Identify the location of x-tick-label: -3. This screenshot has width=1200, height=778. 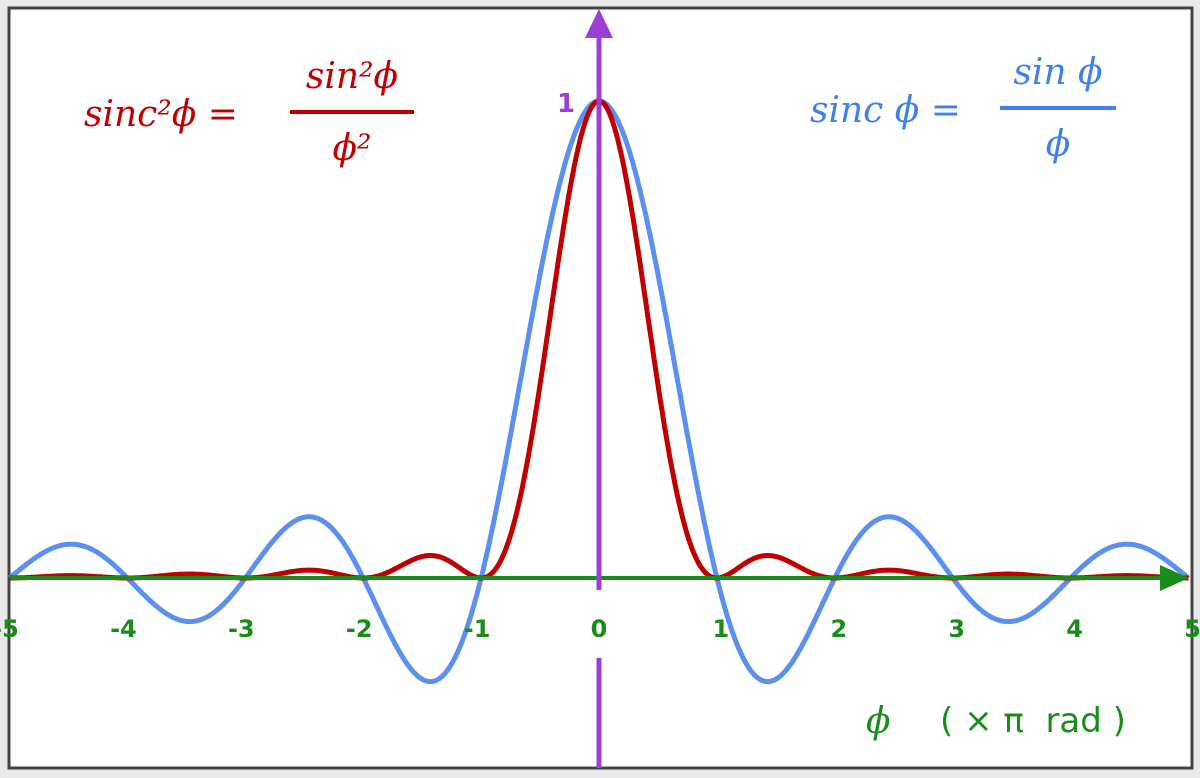
(241, 629).